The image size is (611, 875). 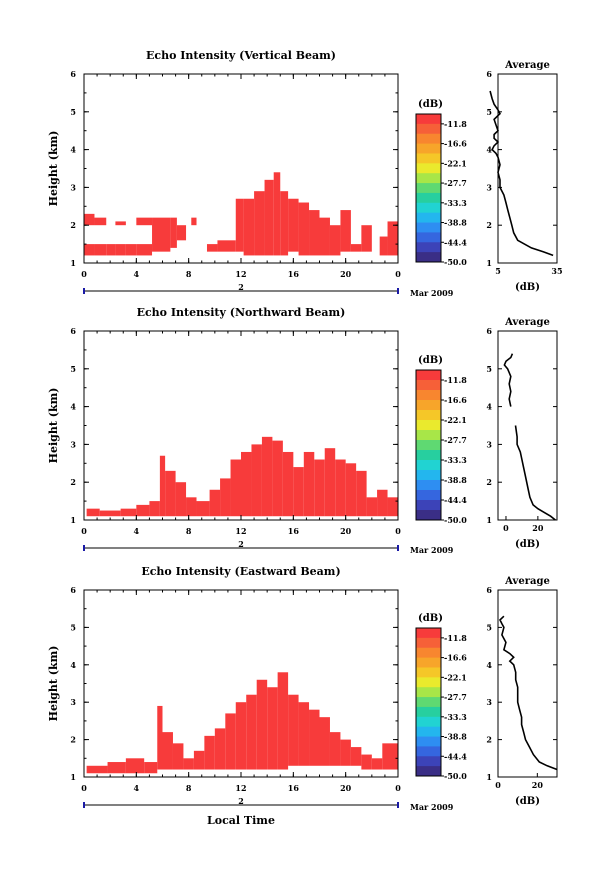 What do you see at coordinates (455, 756) in the screenshot?
I see `colorbar-tick-label: -44.4` at bounding box center [455, 756].